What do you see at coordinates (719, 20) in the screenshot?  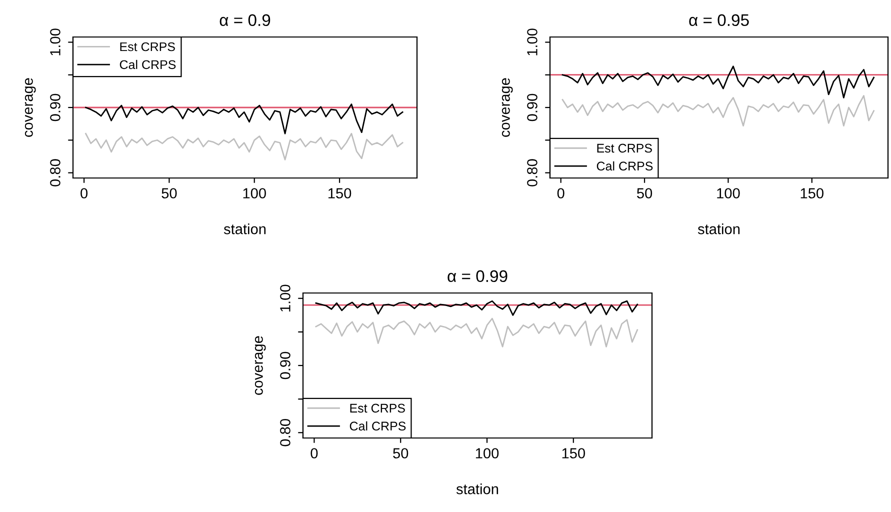 I see `chart-title: α = 0.95` at bounding box center [719, 20].